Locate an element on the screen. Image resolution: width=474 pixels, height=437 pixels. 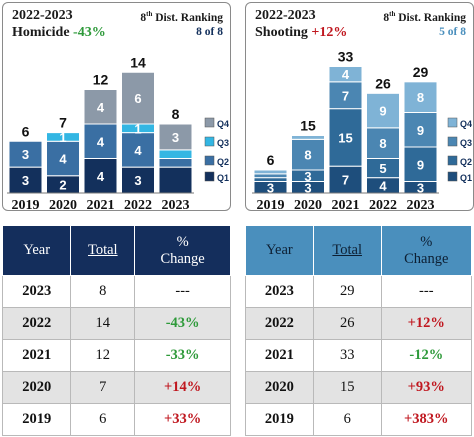
bar-total-label: 14 is located at coordinates (138, 62).